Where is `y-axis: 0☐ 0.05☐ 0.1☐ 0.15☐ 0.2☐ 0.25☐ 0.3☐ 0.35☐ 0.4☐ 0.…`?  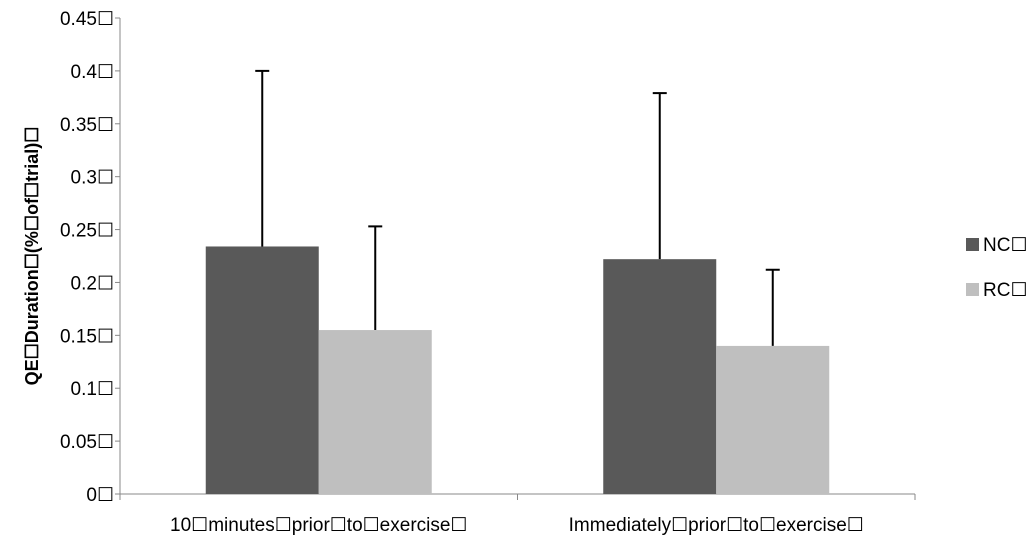 y-axis: 0☐ 0.05☐ 0.1☐ 0.15☐ 0.2☐ 0.25☐ 0.3☐ 0.35☐ 0.4☐ 0.… is located at coordinates (90, 257).